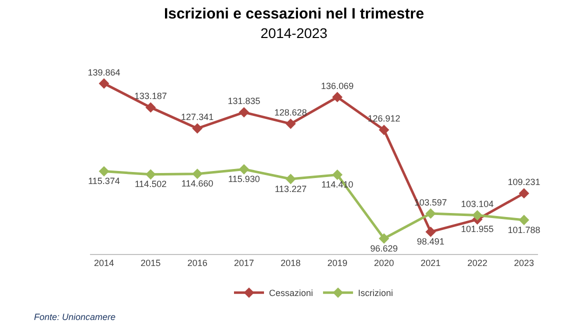  What do you see at coordinates (384, 263) in the screenshot?
I see `x-tick-label: 2020` at bounding box center [384, 263].